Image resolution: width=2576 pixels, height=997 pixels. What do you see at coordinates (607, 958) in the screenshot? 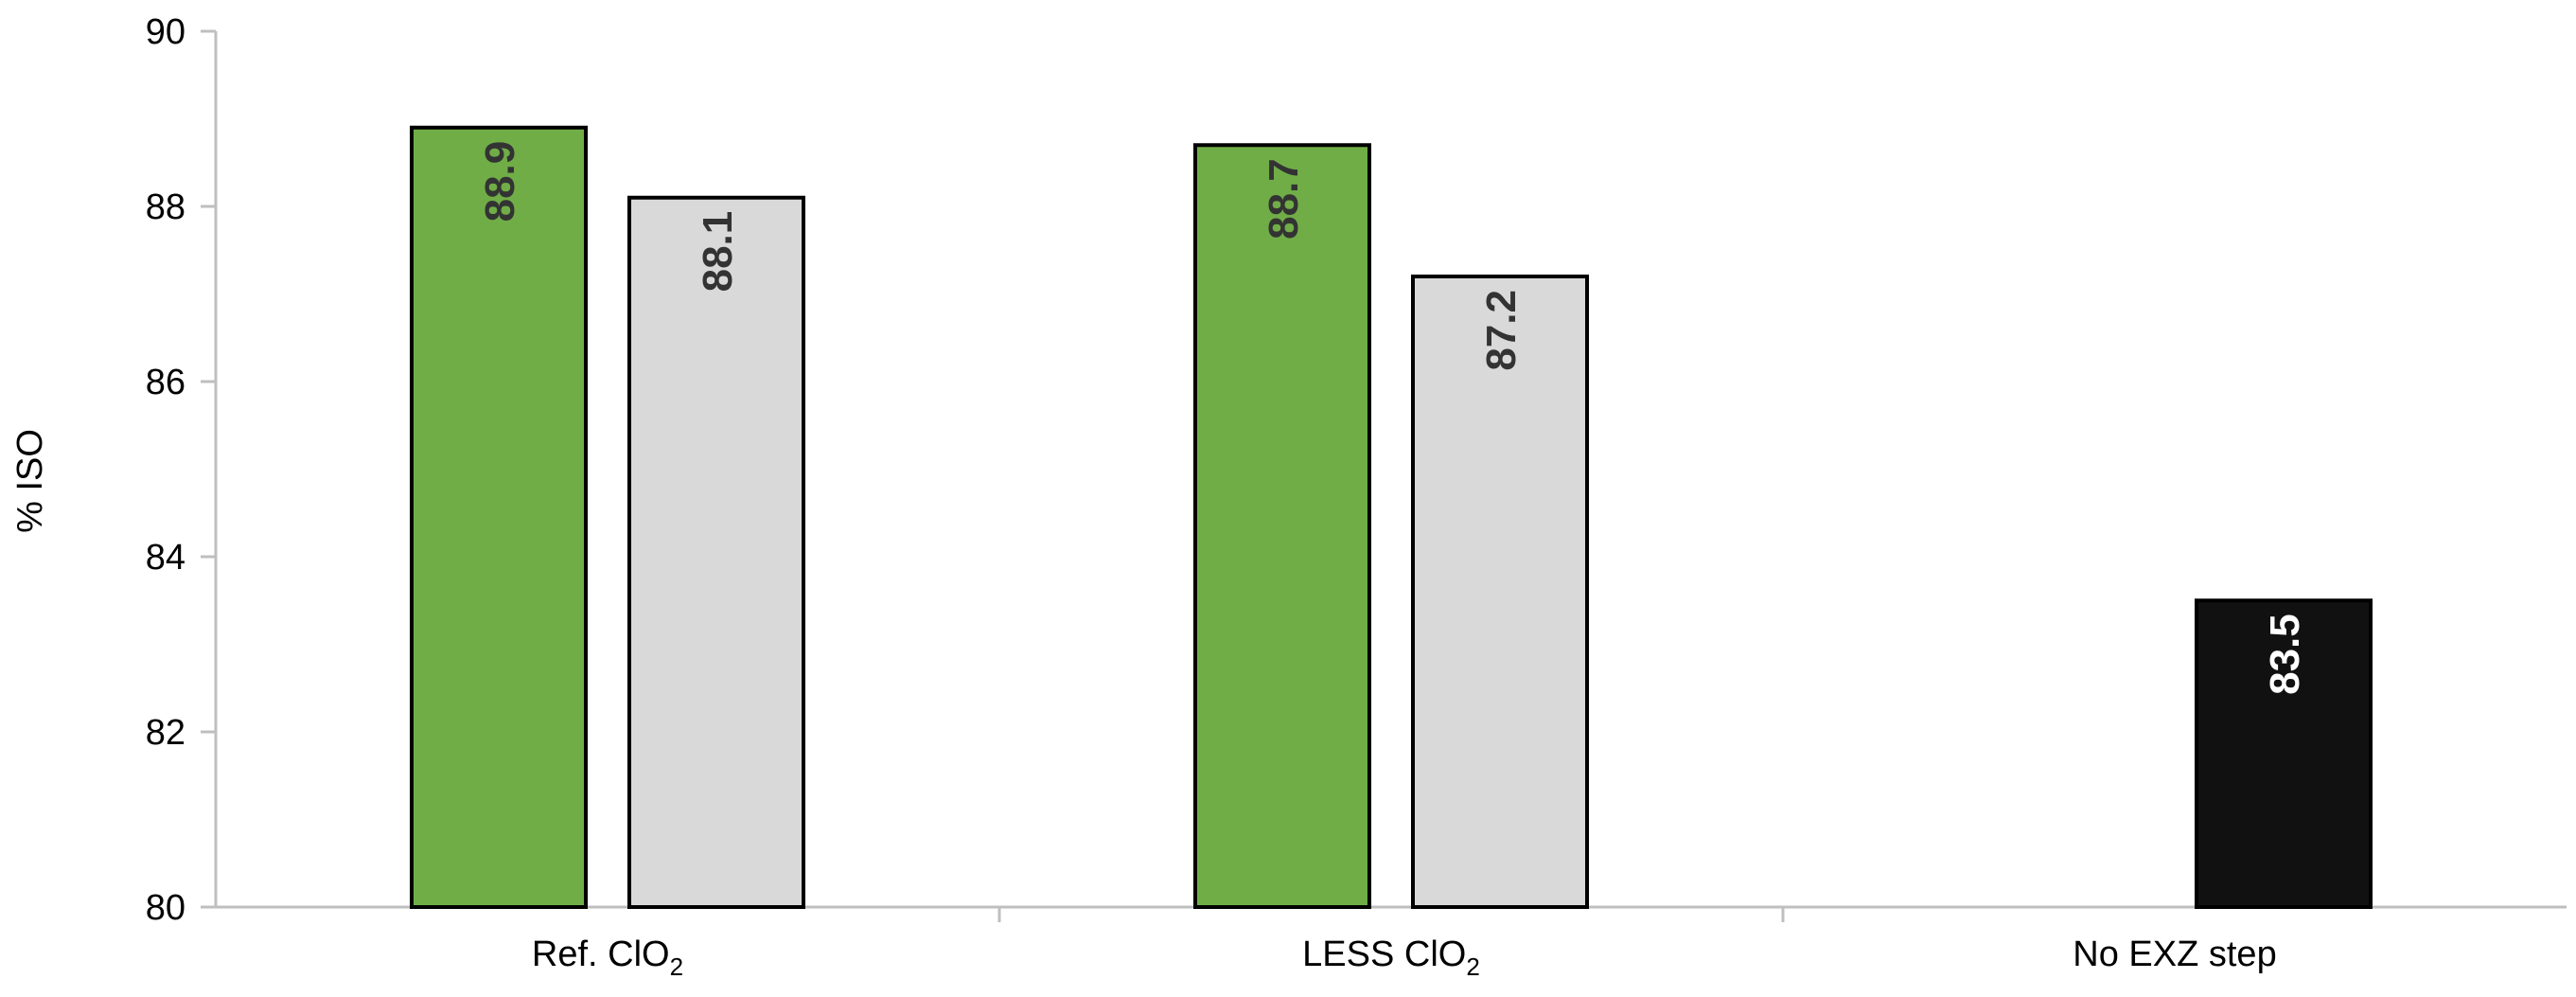
I see `x-category-label: Ref. ClO2` at bounding box center [607, 958].